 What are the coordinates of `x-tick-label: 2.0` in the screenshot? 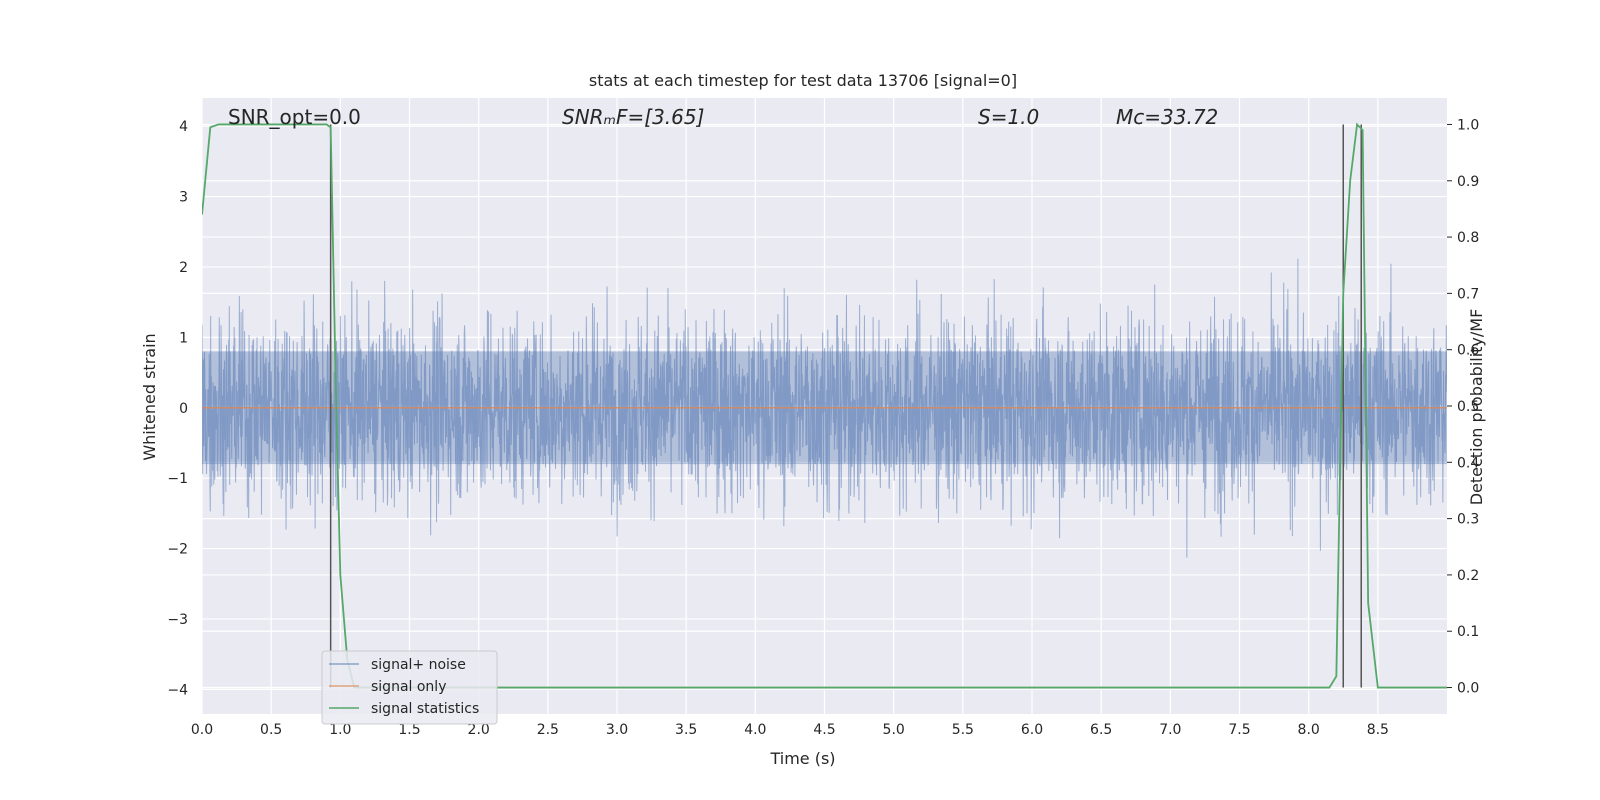 It's located at (479, 730).